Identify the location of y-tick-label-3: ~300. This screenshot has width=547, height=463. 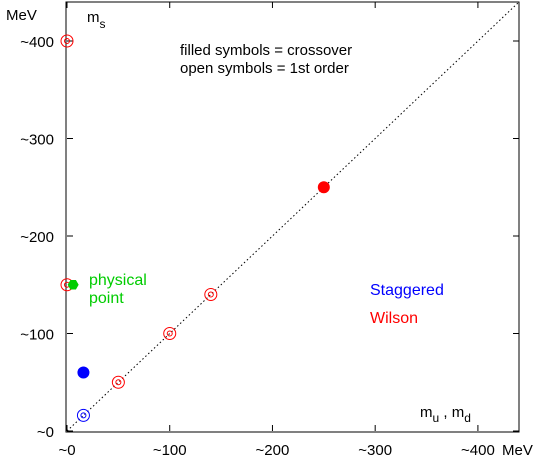
(37, 140).